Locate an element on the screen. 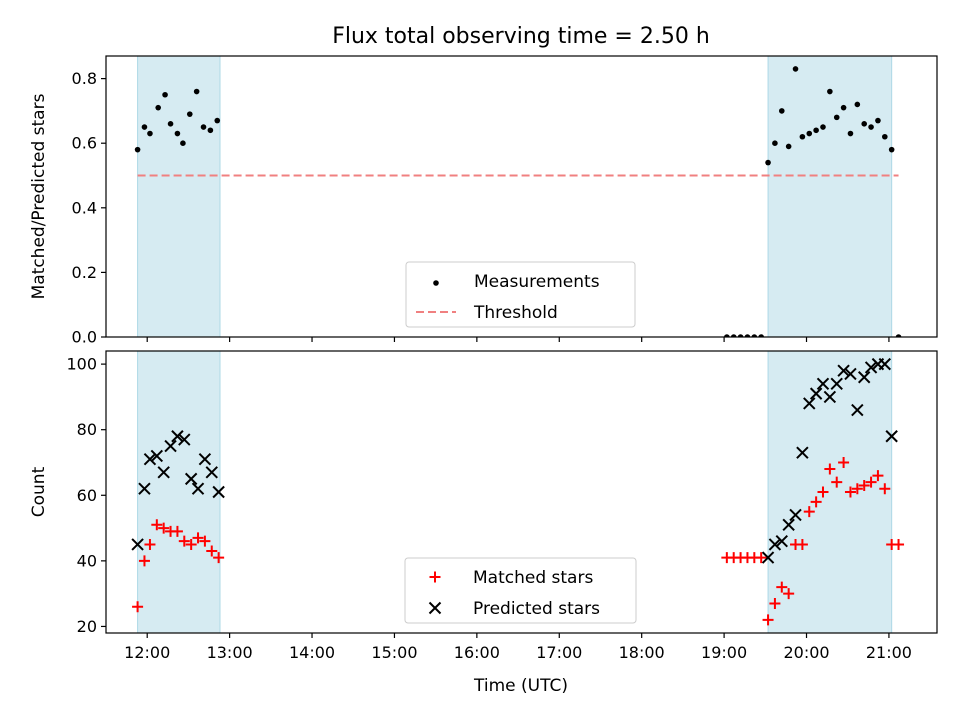  legend: Matched stars Predicted stars is located at coordinates (520, 590).